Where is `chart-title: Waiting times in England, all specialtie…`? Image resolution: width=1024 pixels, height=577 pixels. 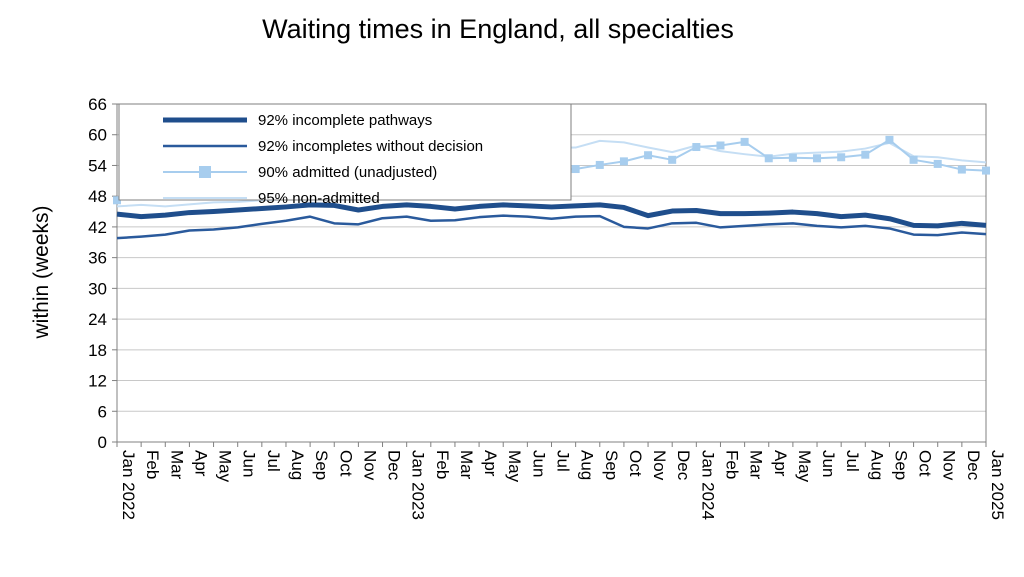
chart-title: Waiting times in England, all specialtie… is located at coordinates (498, 29).